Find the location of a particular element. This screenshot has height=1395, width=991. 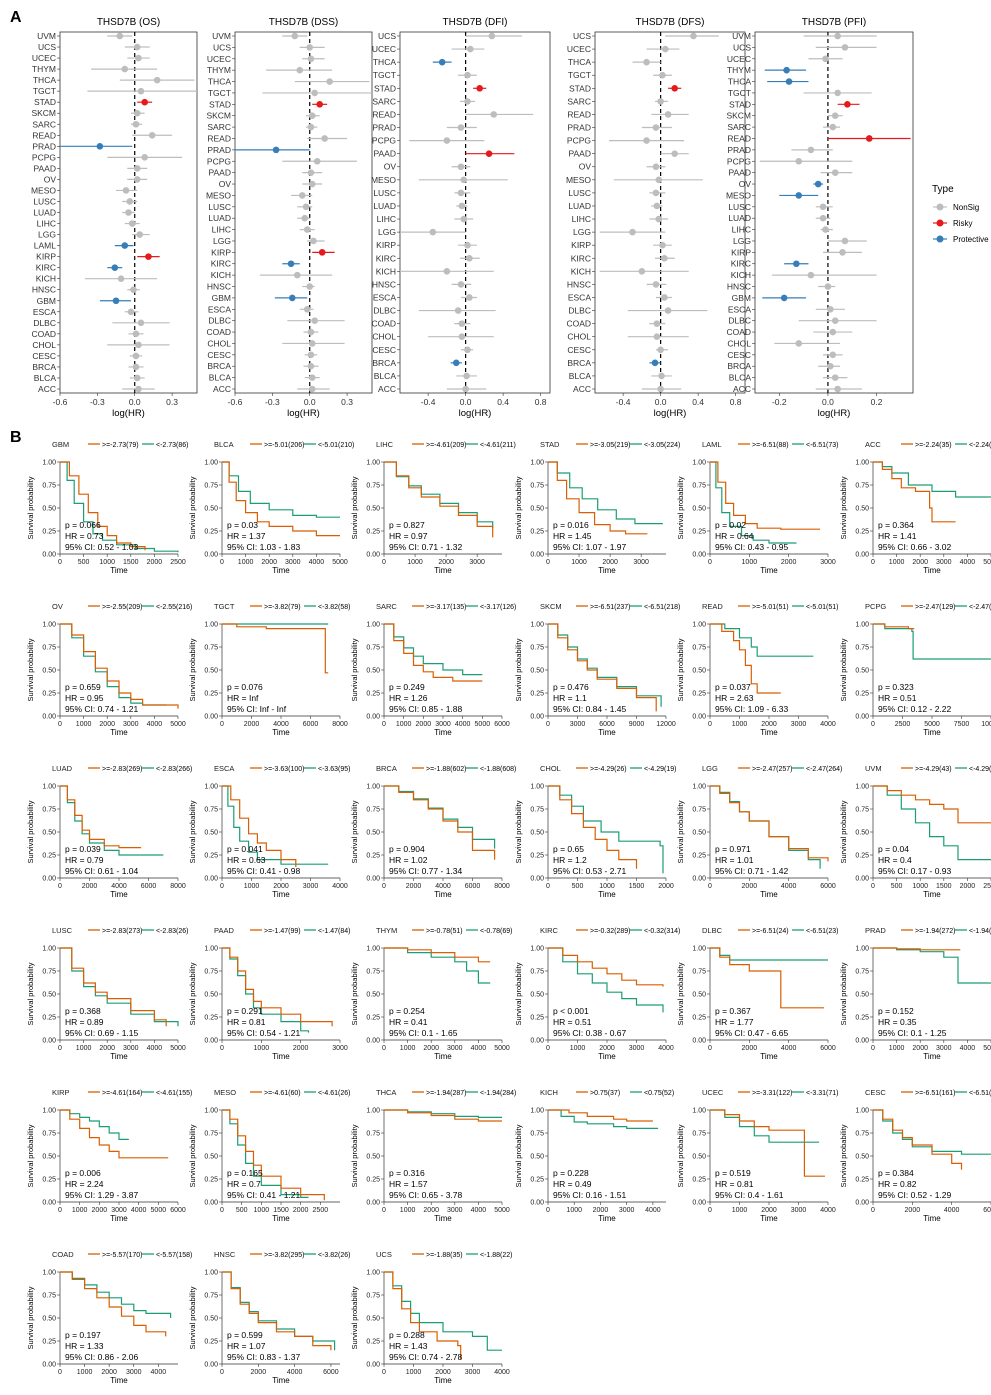

low-group-label: <-3.82(26) is located at coordinates (334, 1255).